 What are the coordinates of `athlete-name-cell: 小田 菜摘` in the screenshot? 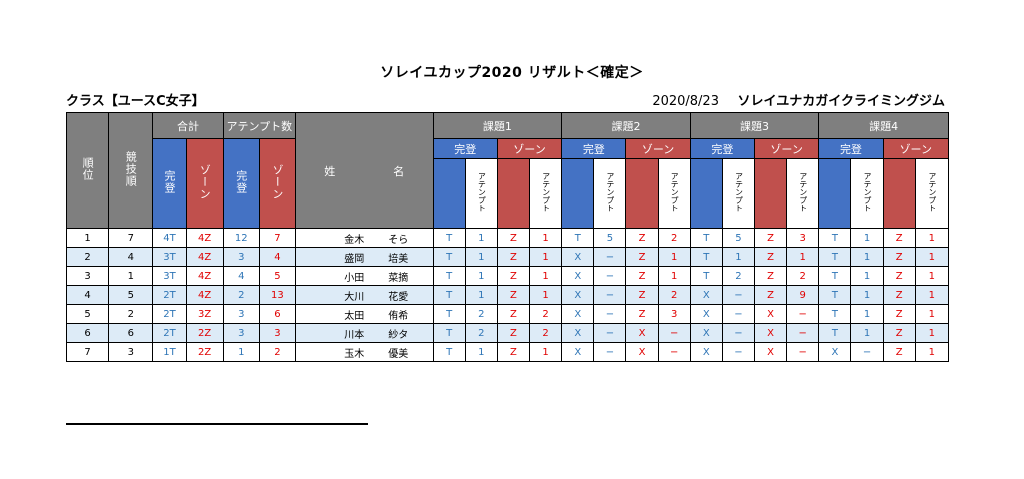 It's located at (364, 276).